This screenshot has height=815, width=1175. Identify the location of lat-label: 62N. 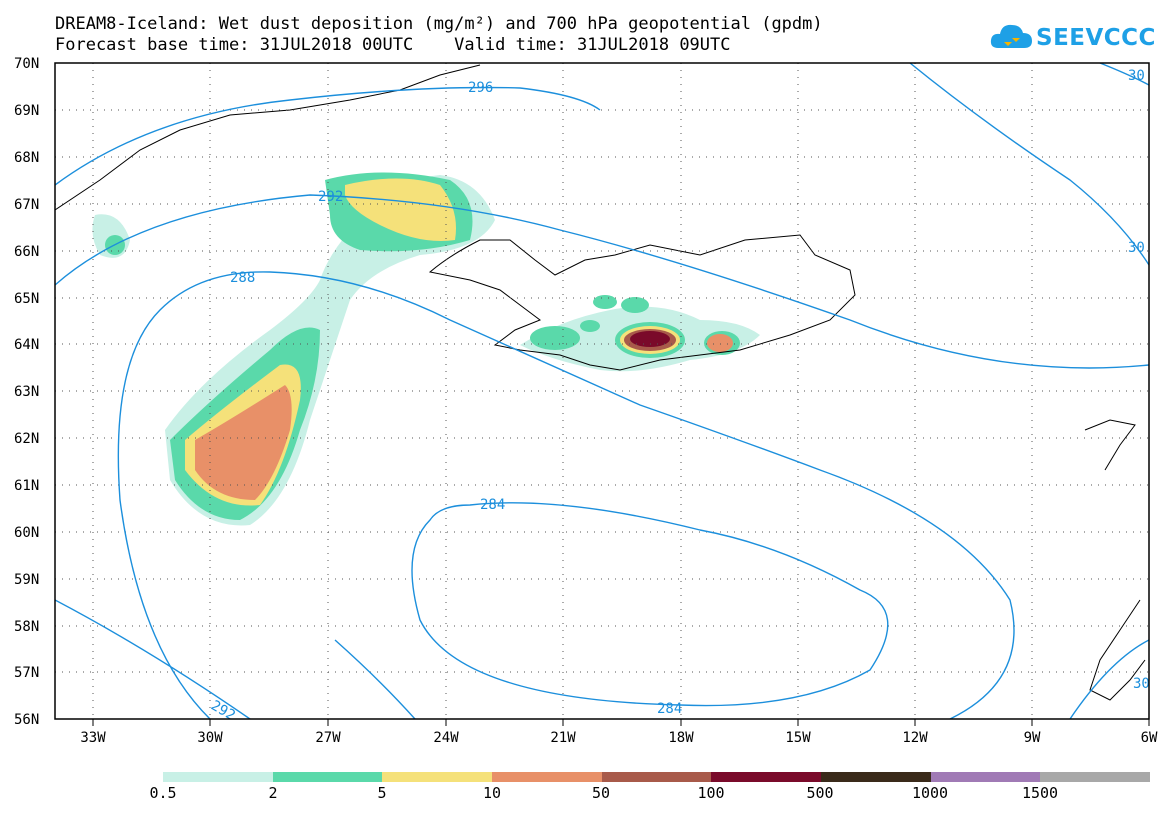
(26, 439).